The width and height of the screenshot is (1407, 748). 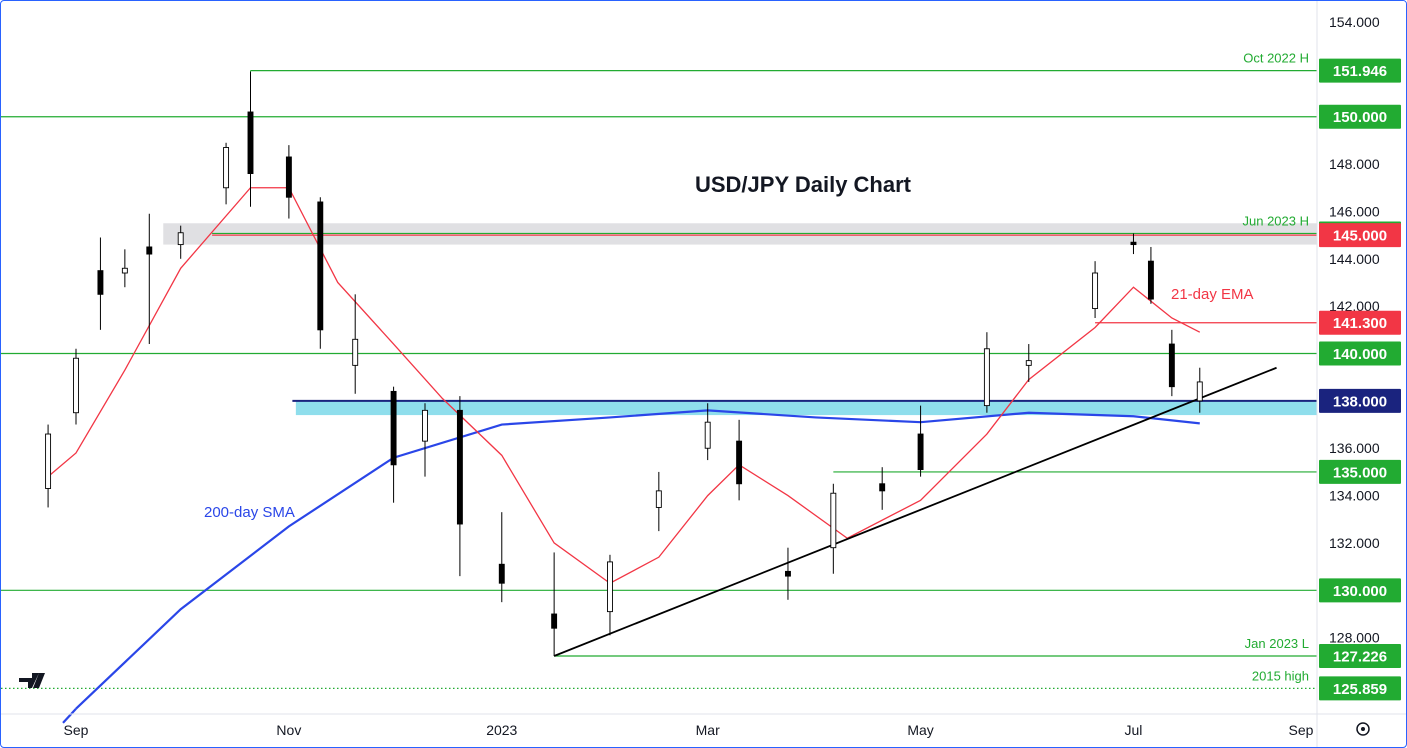 I want to click on level-annotation: 2015 high, so click(x=1280, y=675).